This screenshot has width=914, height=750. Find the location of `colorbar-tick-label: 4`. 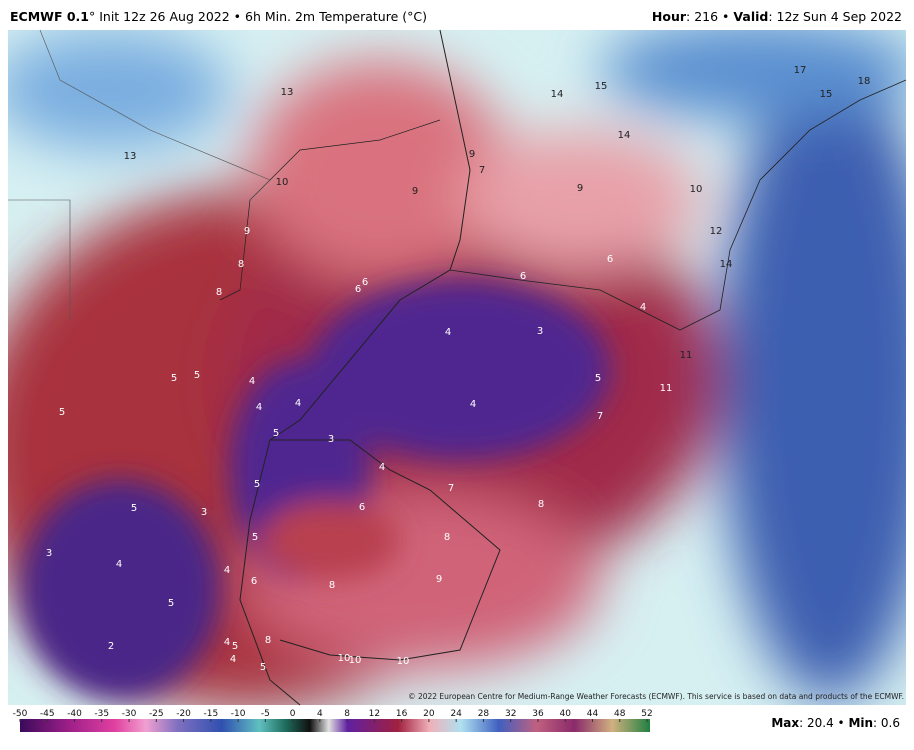

colorbar-tick-label: 4 is located at coordinates (320, 714).